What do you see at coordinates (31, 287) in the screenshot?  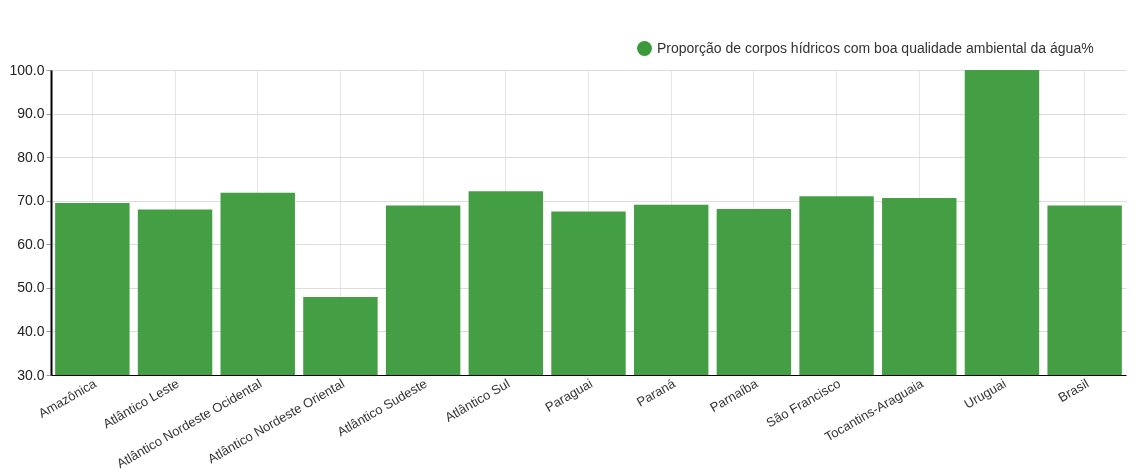 I see `y-tick-label: 50.0` at bounding box center [31, 287].